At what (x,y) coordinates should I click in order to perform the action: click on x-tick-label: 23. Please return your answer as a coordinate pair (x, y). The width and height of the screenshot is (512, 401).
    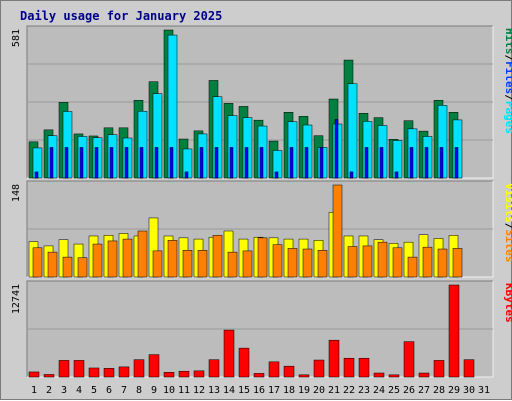
    Looking at the image, I should click on (364, 390).